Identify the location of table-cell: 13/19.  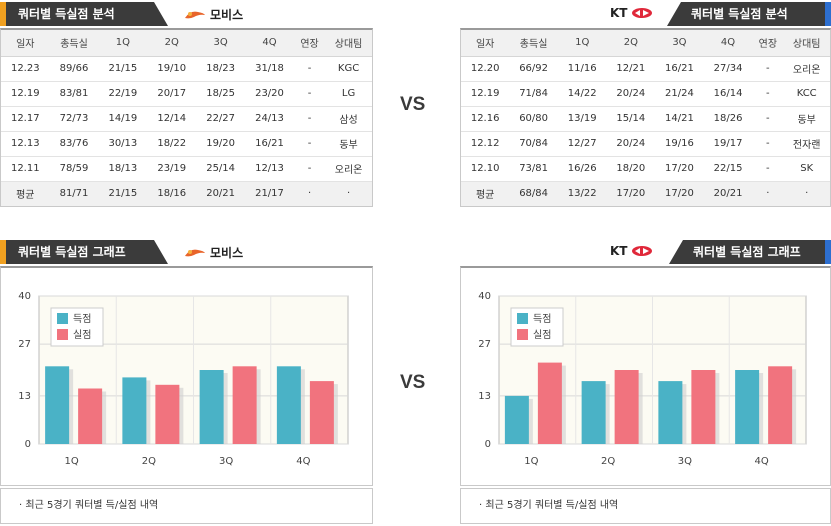
(582, 119).